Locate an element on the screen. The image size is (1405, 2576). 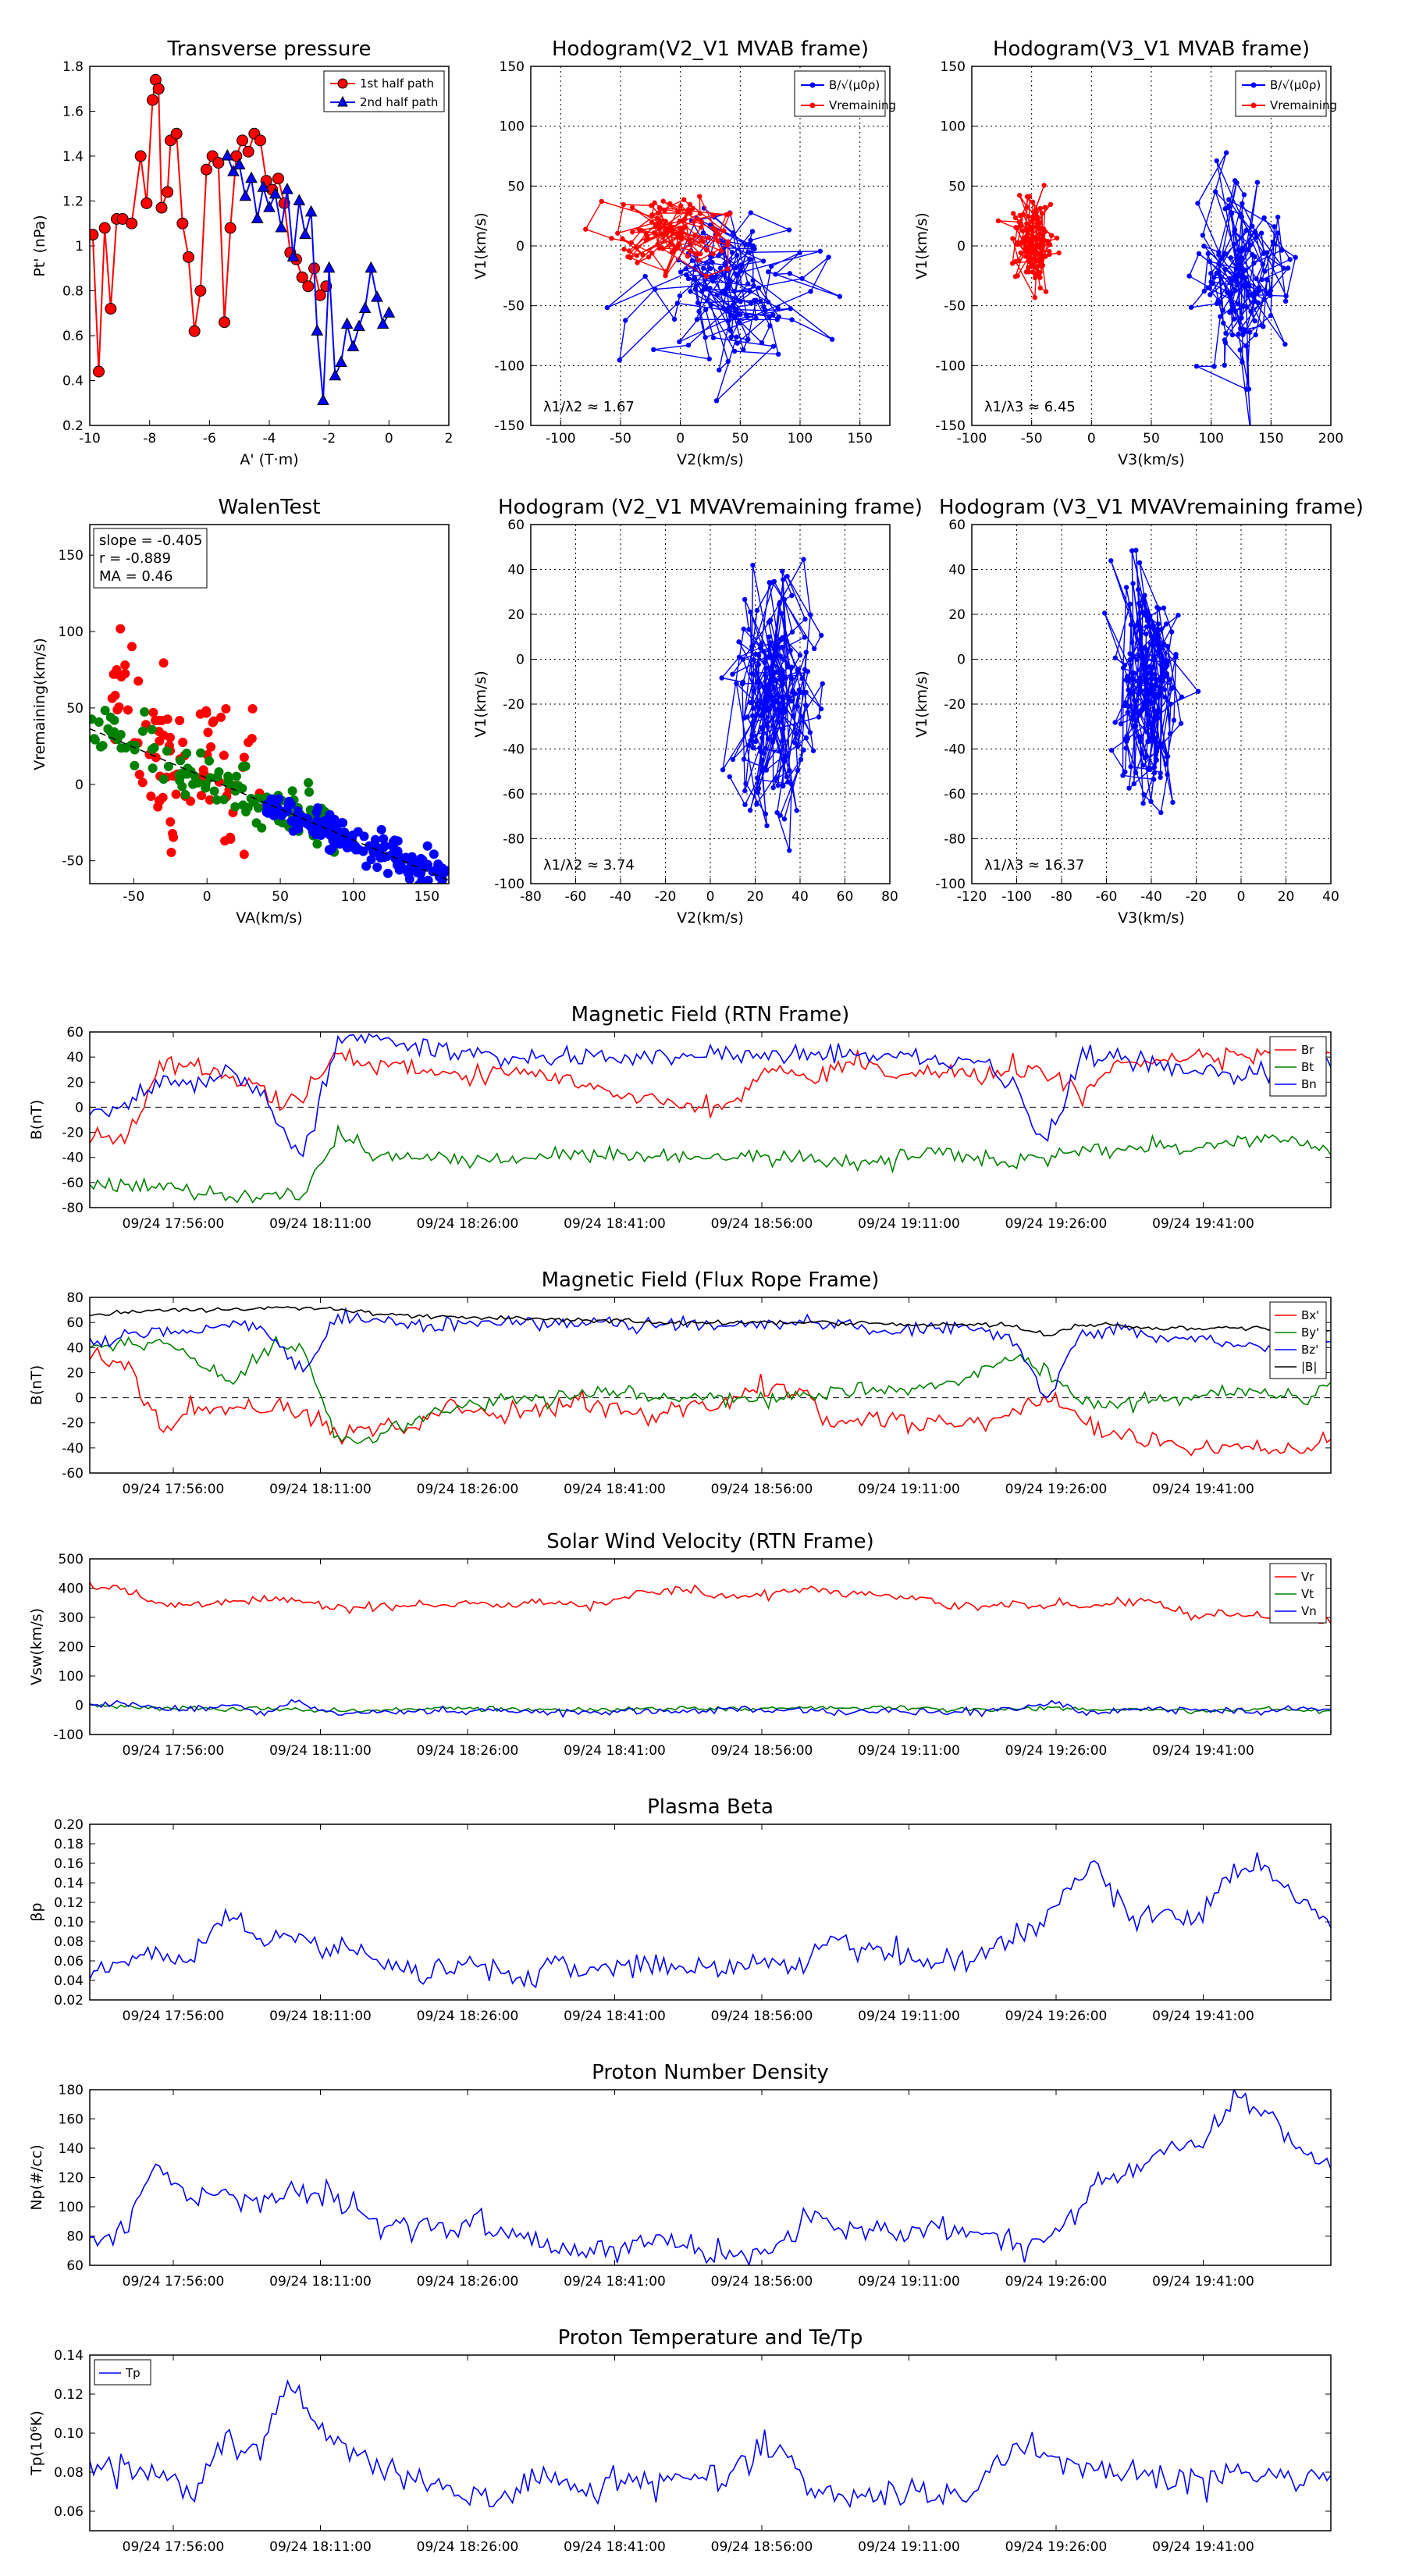
y-tick-label: 0.14 is located at coordinates (69, 1883).